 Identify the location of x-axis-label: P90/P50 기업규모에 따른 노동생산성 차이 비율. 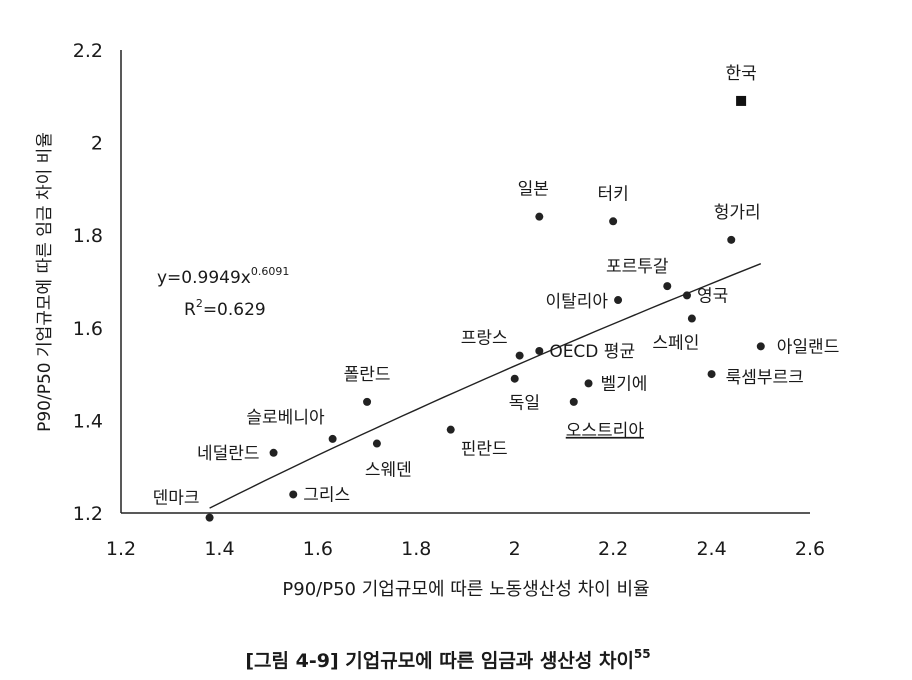
(465, 589).